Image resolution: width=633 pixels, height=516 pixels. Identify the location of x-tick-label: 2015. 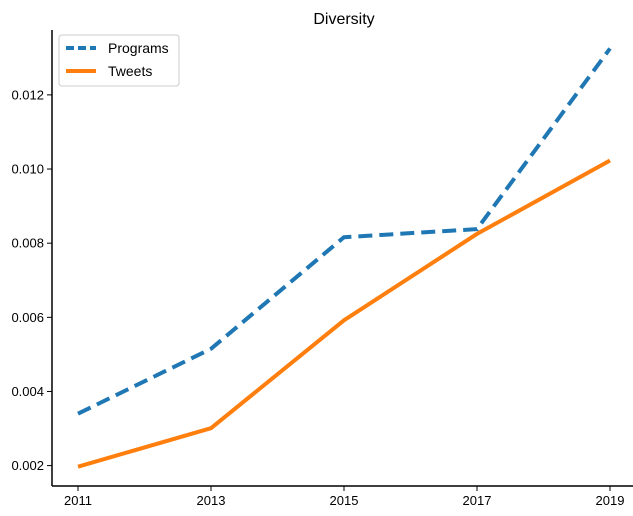
(344, 500).